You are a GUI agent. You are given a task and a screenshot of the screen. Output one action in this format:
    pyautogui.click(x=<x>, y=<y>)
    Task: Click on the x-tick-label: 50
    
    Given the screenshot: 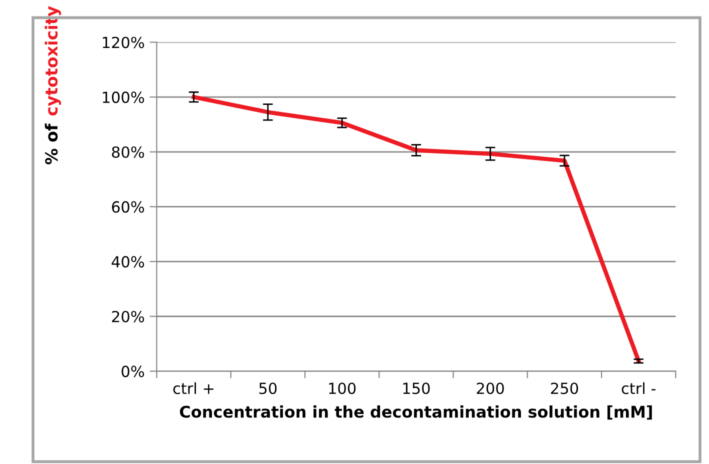 What is the action you would take?
    pyautogui.click(x=268, y=388)
    